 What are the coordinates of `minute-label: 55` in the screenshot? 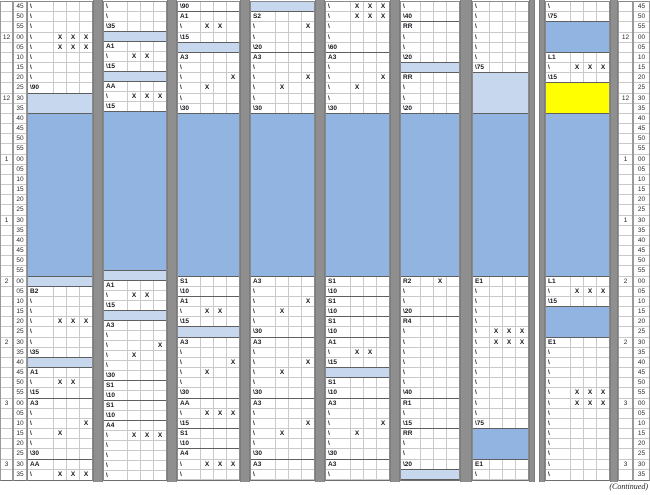 It's located at (20, 393).